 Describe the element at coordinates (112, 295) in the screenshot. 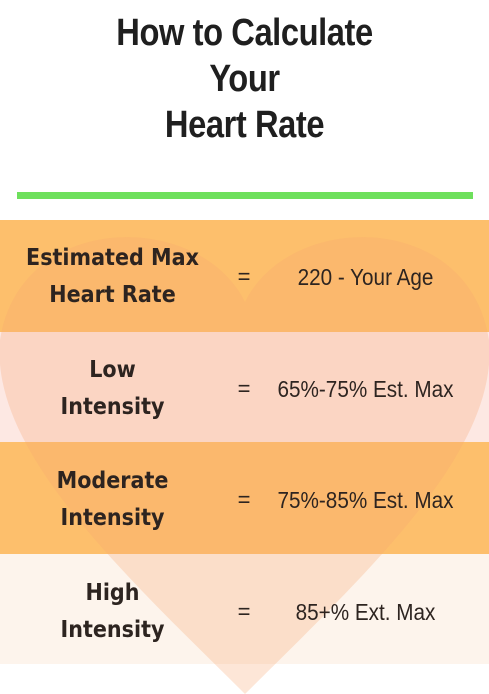

I see `row-label-line-2: Heart Rate` at that location.